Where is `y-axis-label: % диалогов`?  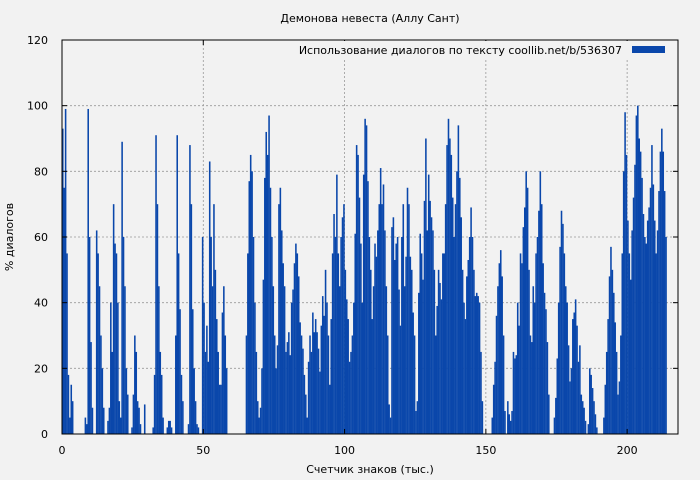 y-axis-label: % диалогов is located at coordinates (9, 237).